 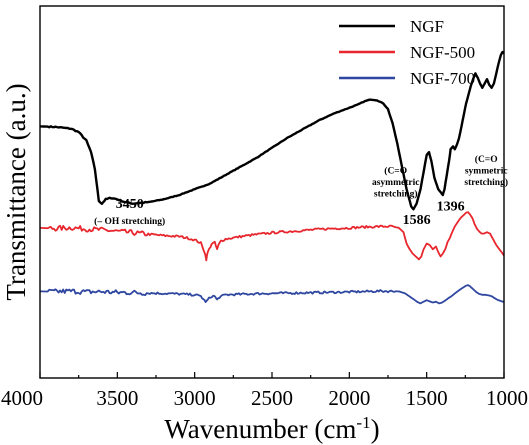 I want to click on x-axis-title-main: Wavenumber (cm, so click(x=260, y=429).